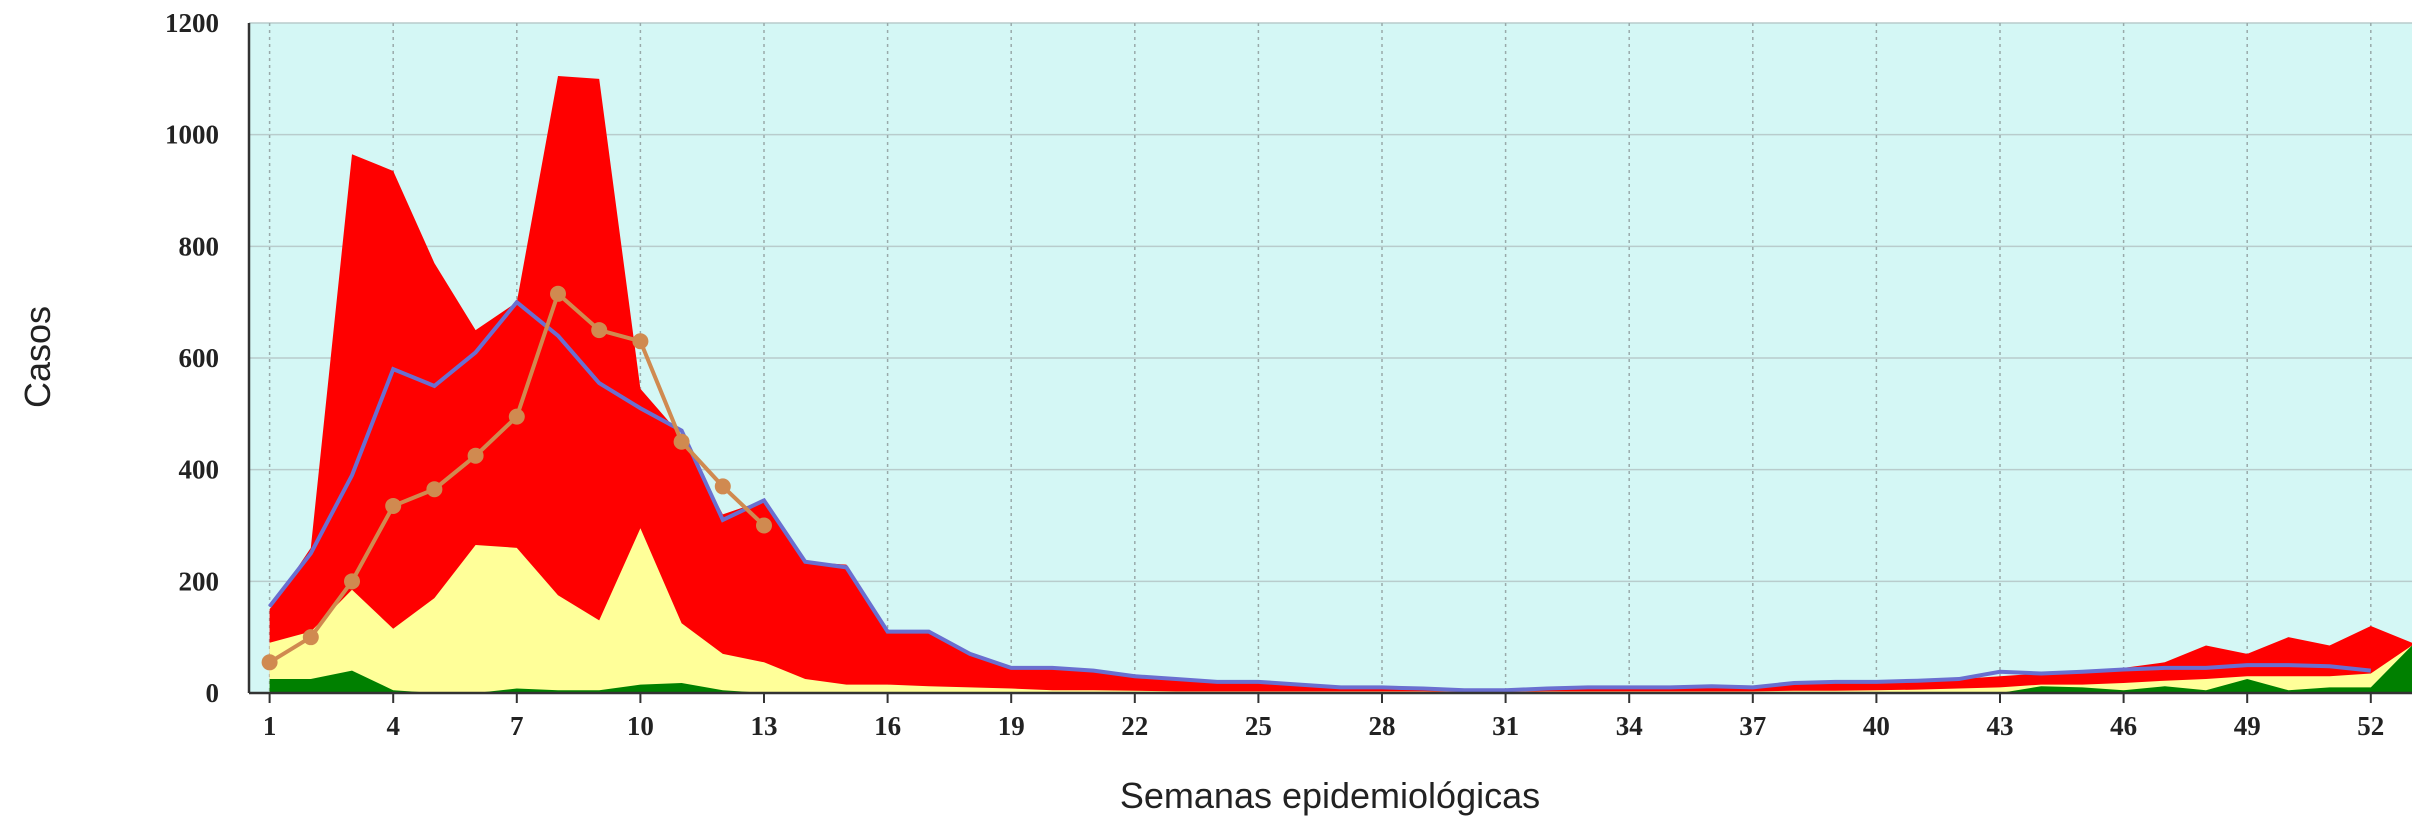 The image size is (2436, 818). Describe the element at coordinates (2370, 726) in the screenshot. I see `x-tick-label: 52` at that location.